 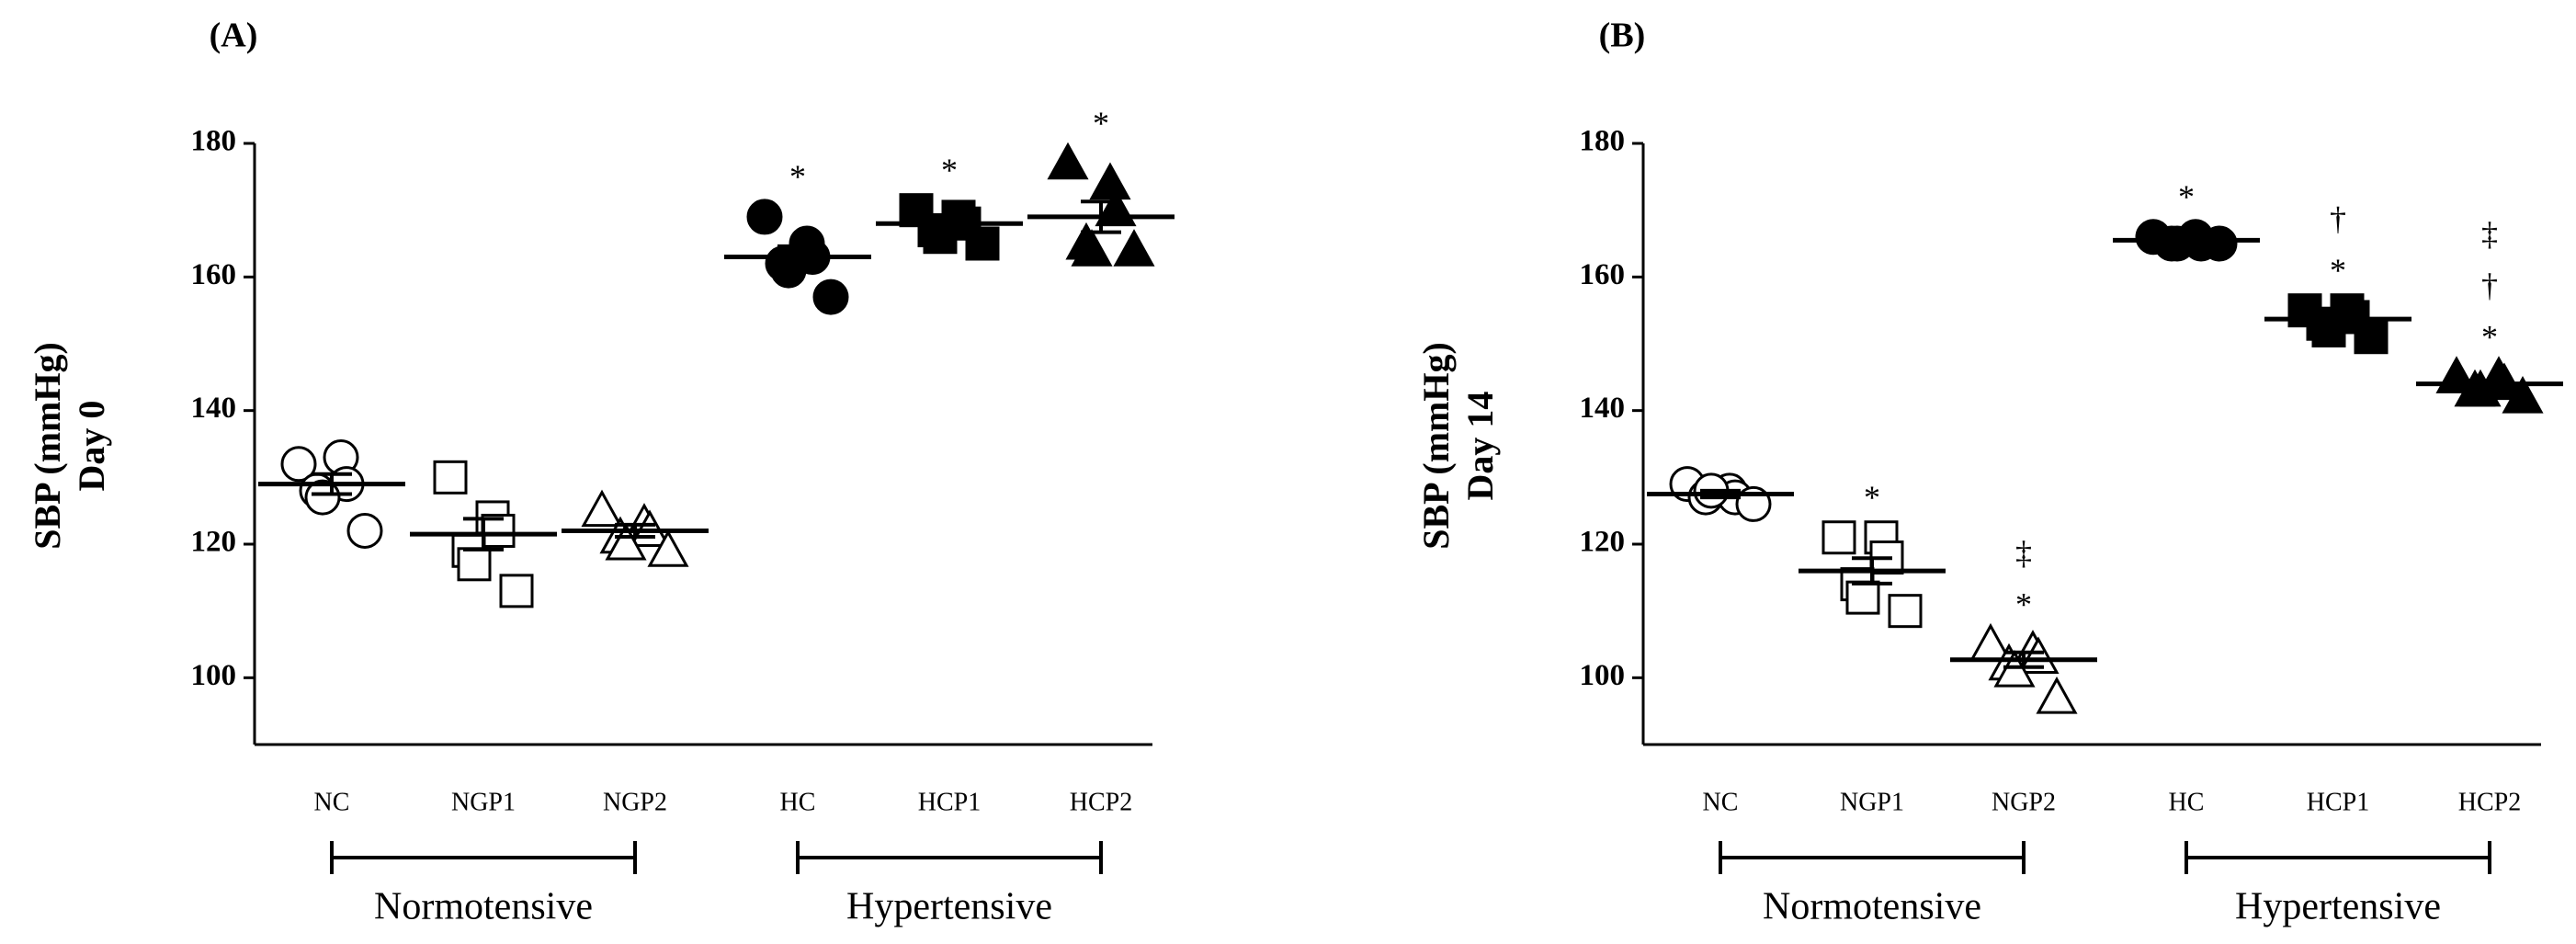 What do you see at coordinates (91, 446) in the screenshot?
I see `y-axis-label: Day 0` at bounding box center [91, 446].